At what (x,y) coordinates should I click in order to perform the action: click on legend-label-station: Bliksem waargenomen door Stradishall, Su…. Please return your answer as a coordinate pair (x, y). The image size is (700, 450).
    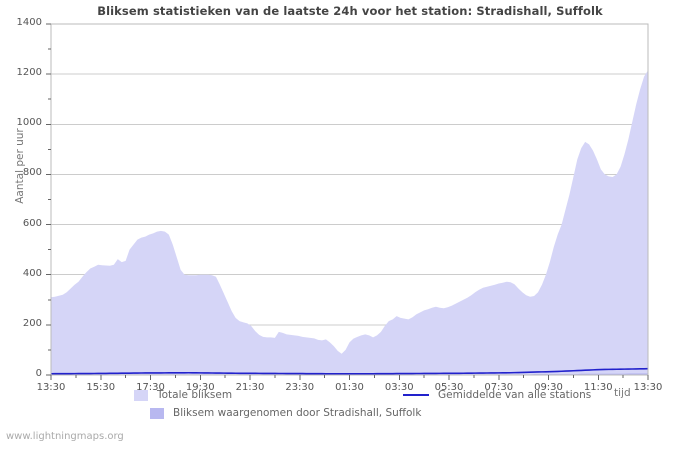
    Looking at the image, I should click on (297, 413).